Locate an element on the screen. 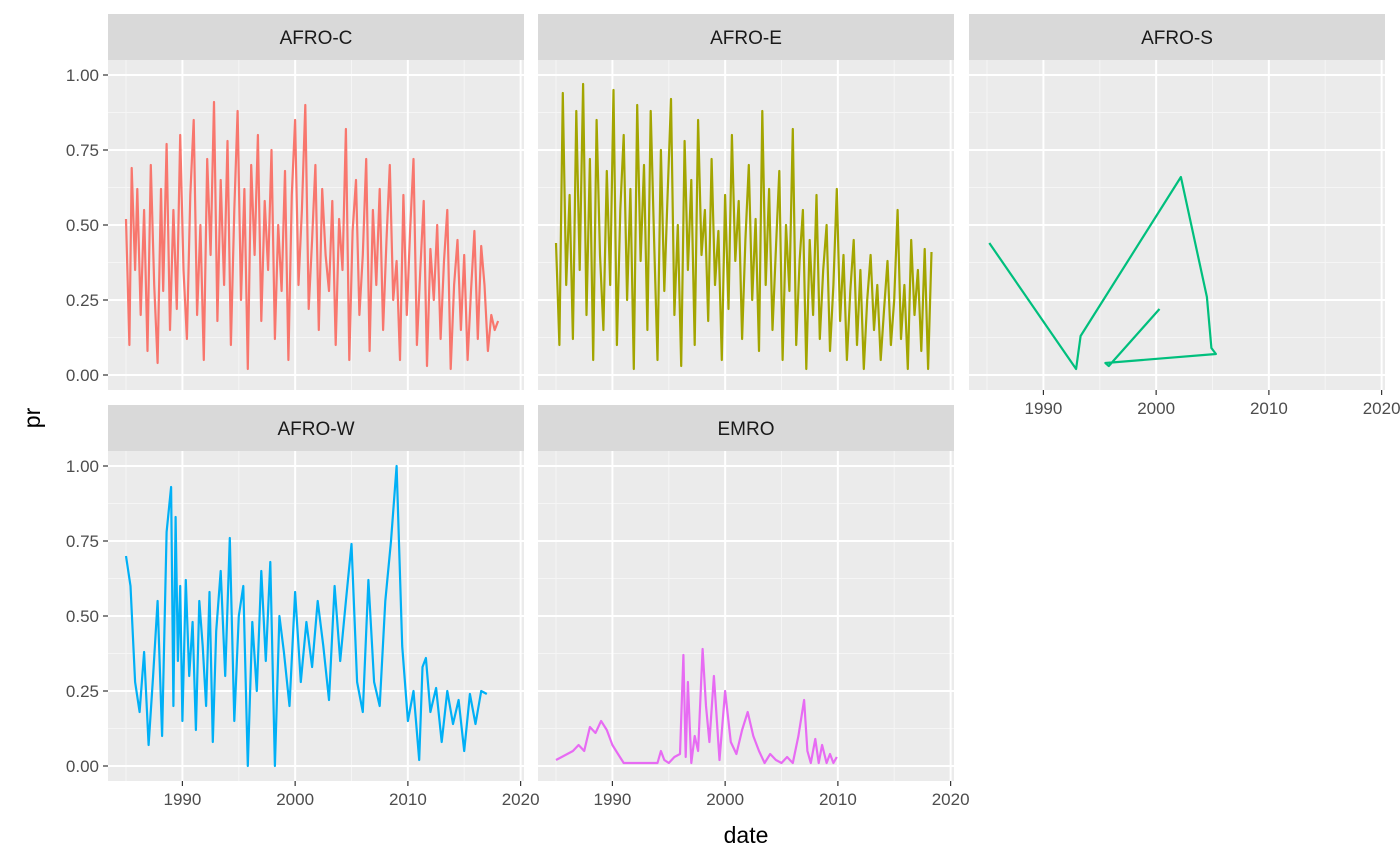 This screenshot has width=1400, height=865. facet-label-afro-c: AFRO-C is located at coordinates (316, 38).